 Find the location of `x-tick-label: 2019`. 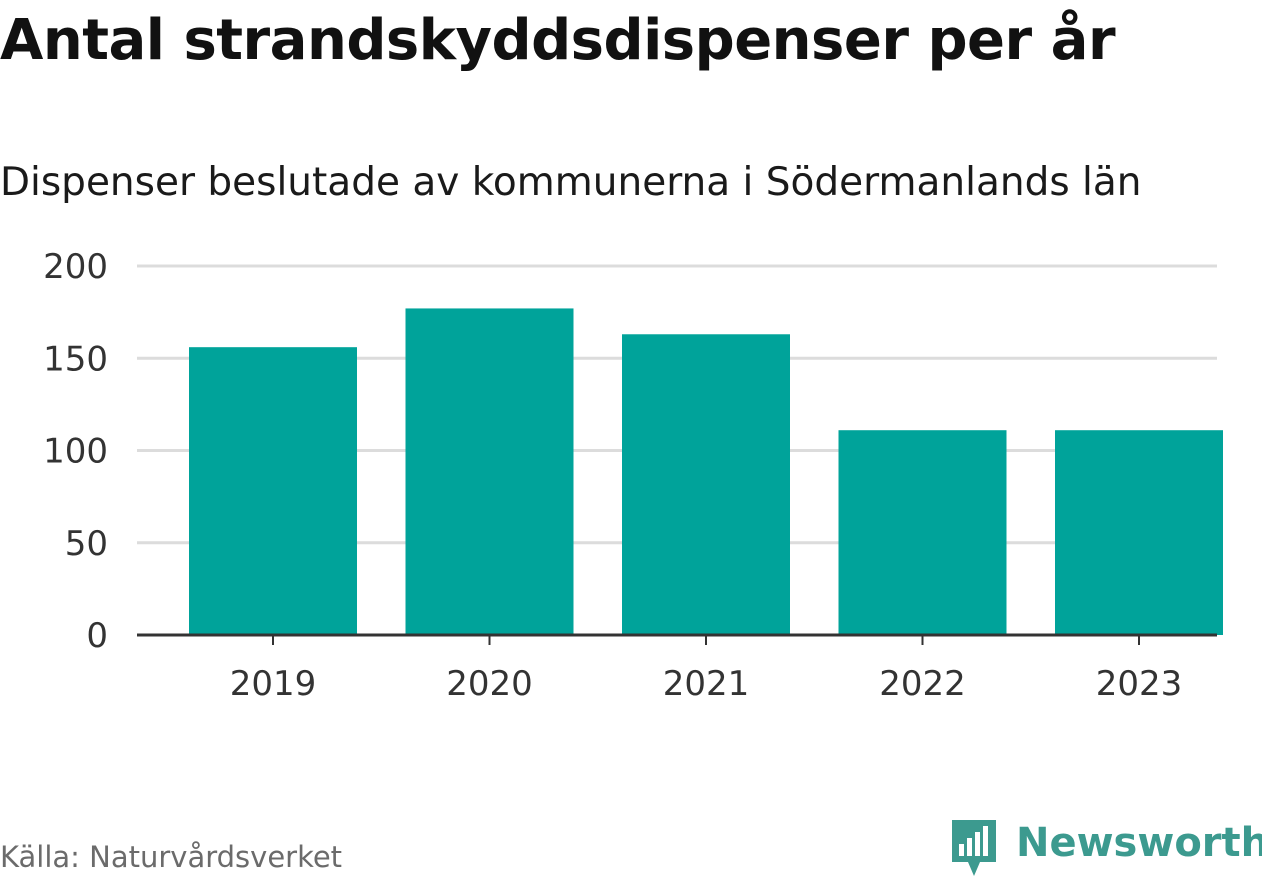

x-tick-label: 2019 is located at coordinates (273, 684).